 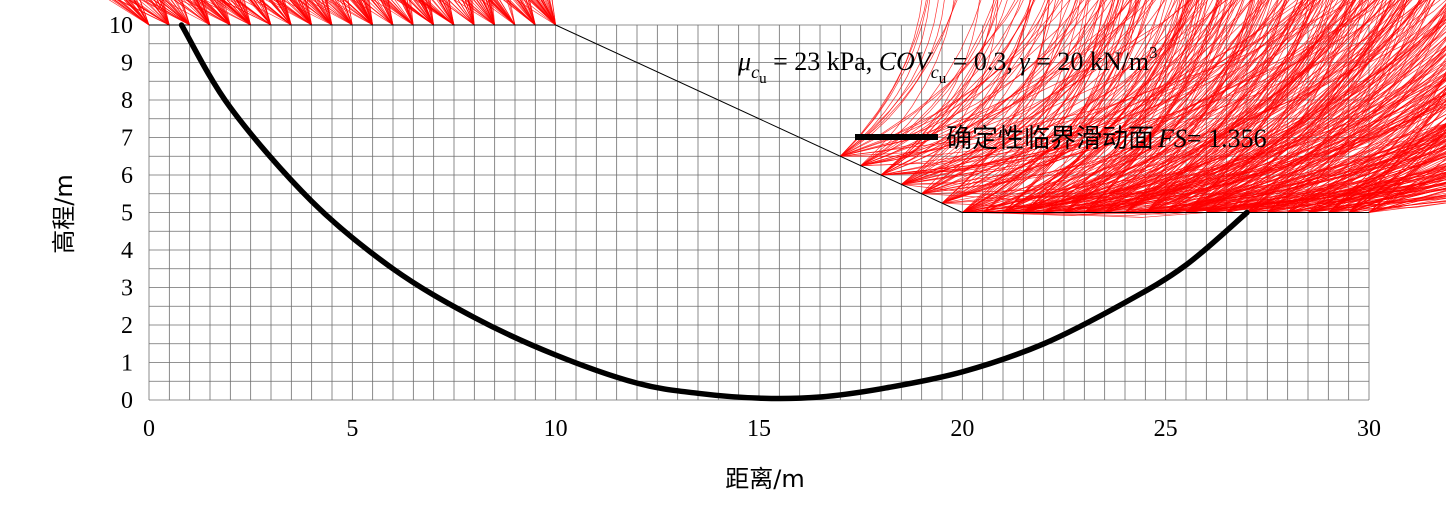 What do you see at coordinates (127, 139) in the screenshot?
I see `y-tick-label: 7` at bounding box center [127, 139].